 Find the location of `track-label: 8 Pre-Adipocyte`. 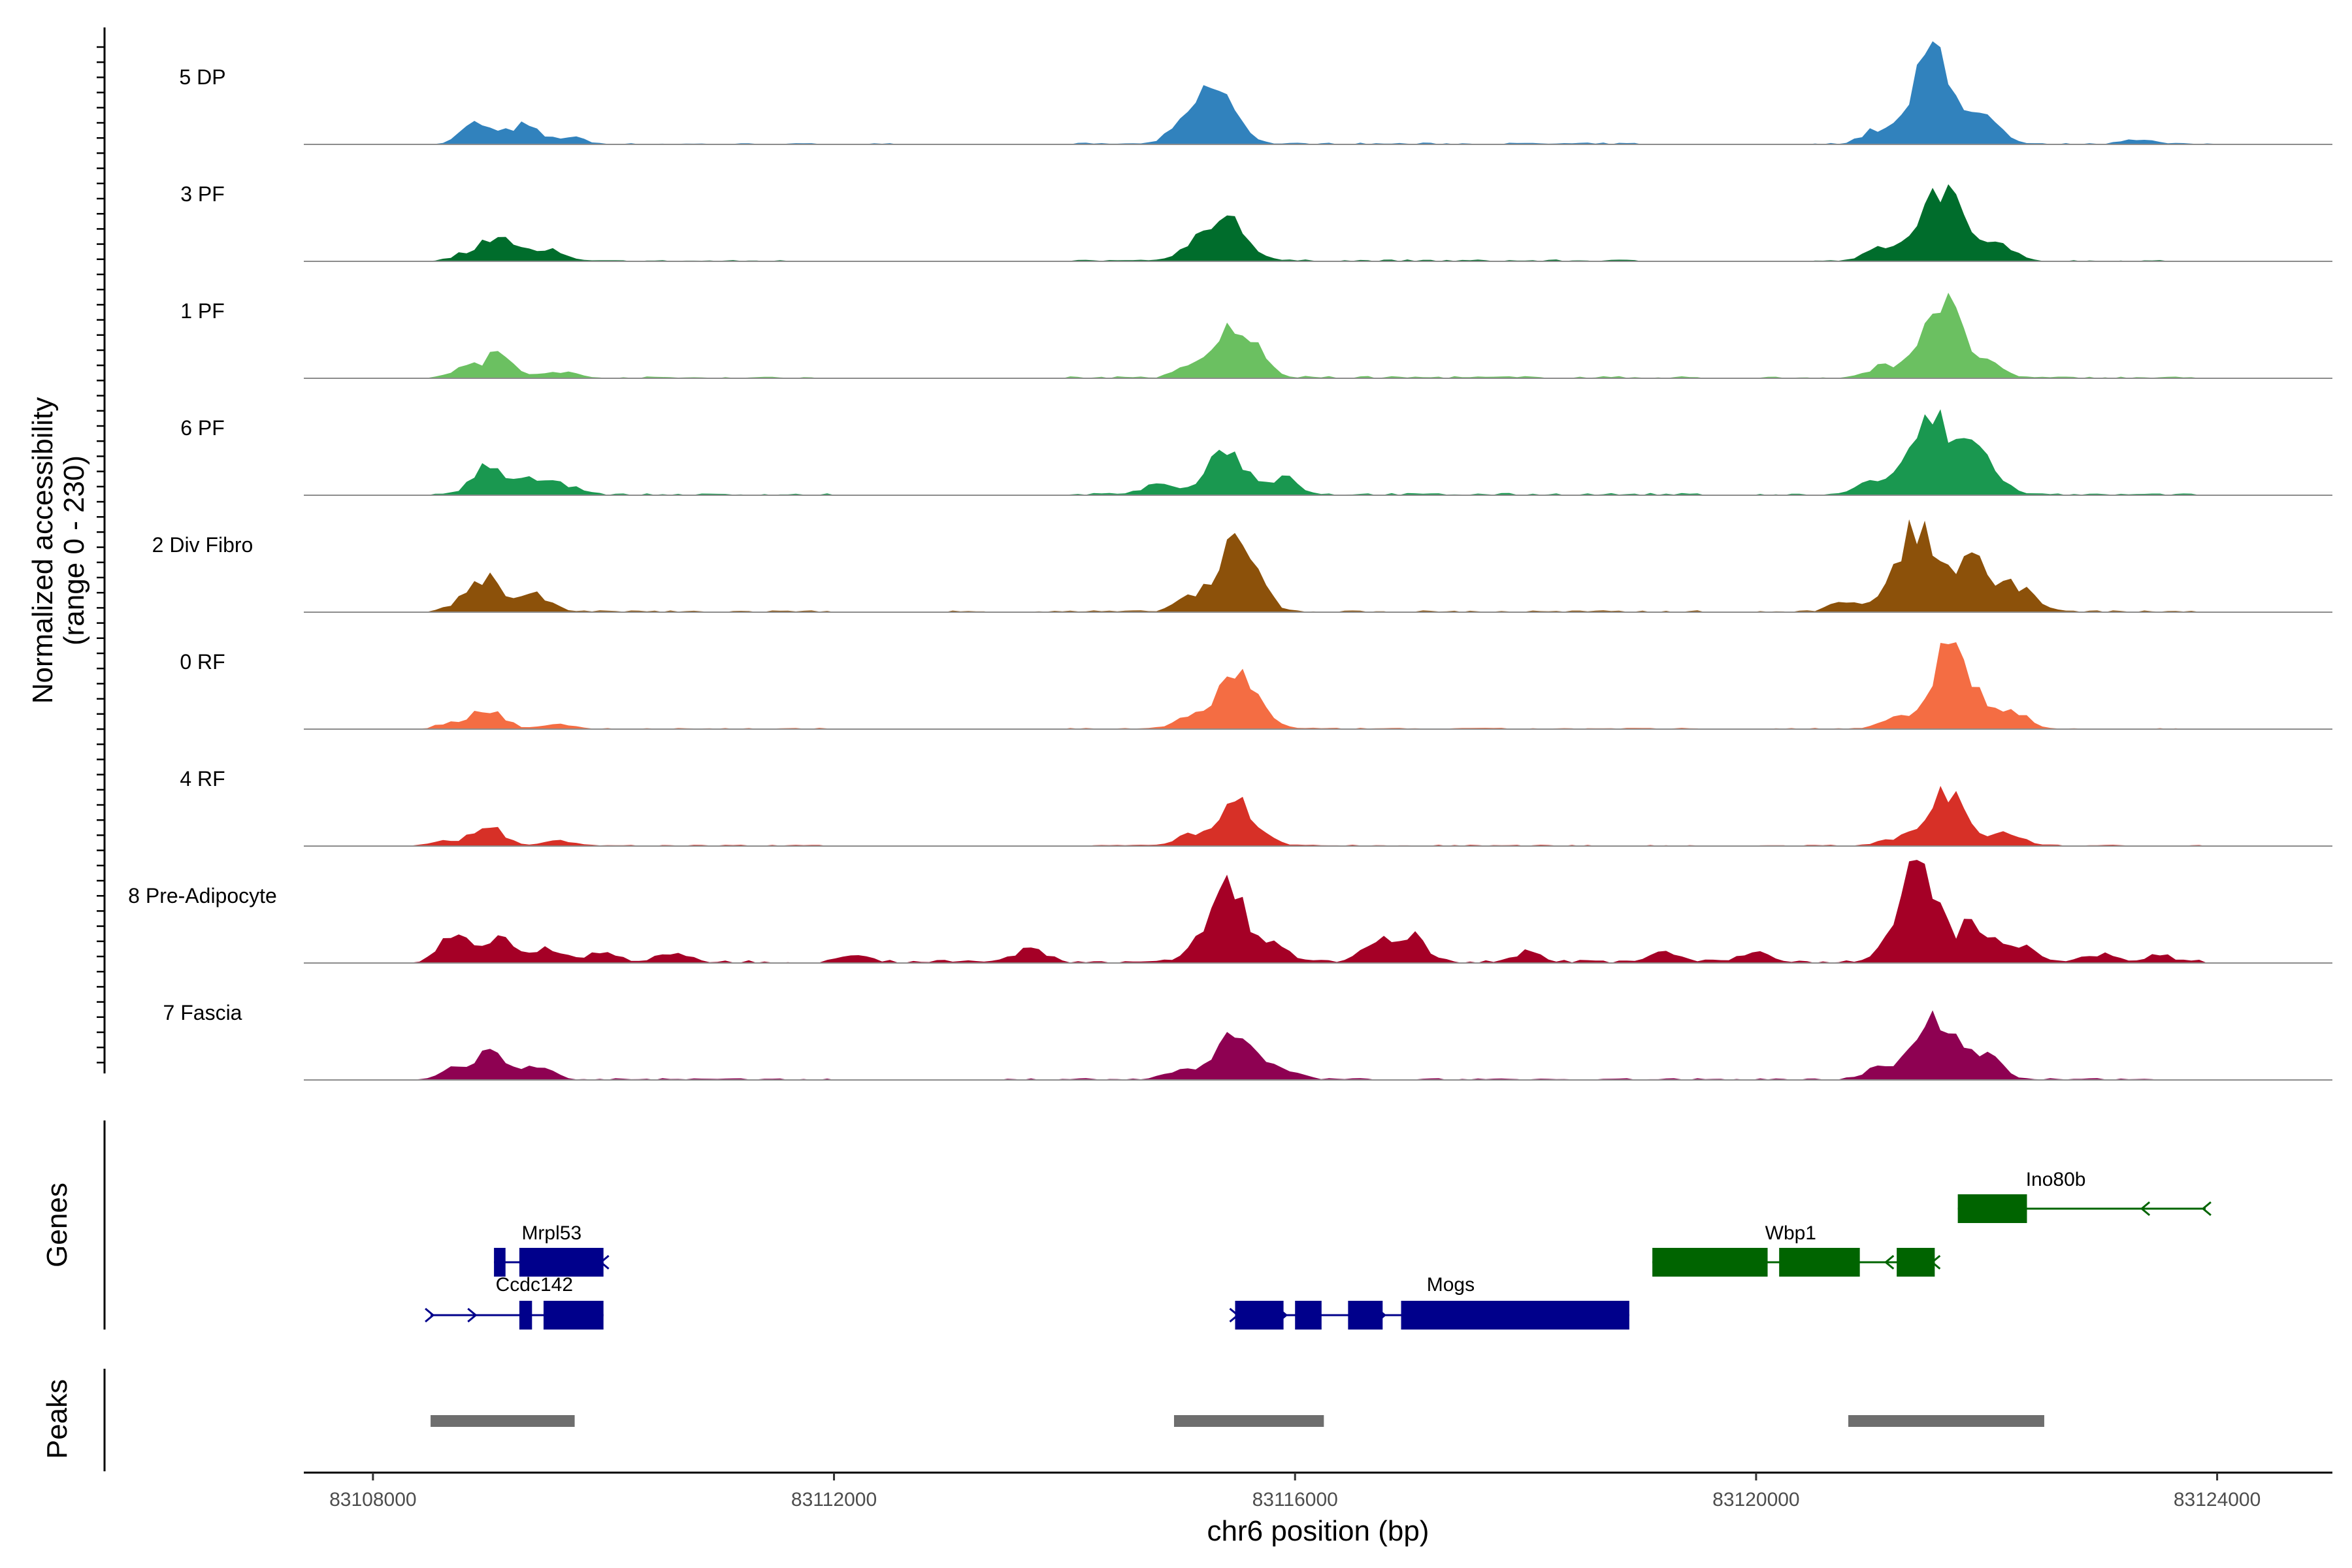

track-label: 8 Pre-Adipocyte is located at coordinates (202, 895).